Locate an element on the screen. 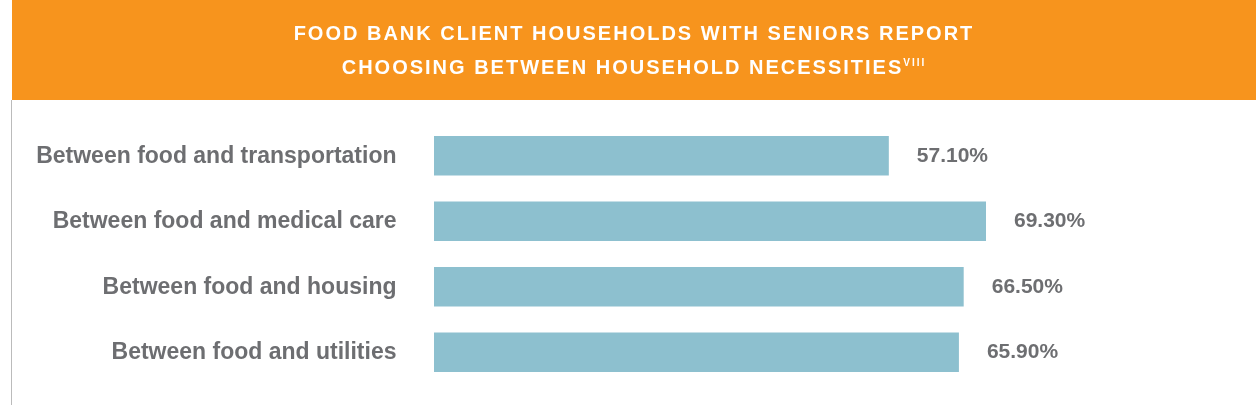 This screenshot has height=405, width=1256. data-label: 65.90% is located at coordinates (1022, 351).